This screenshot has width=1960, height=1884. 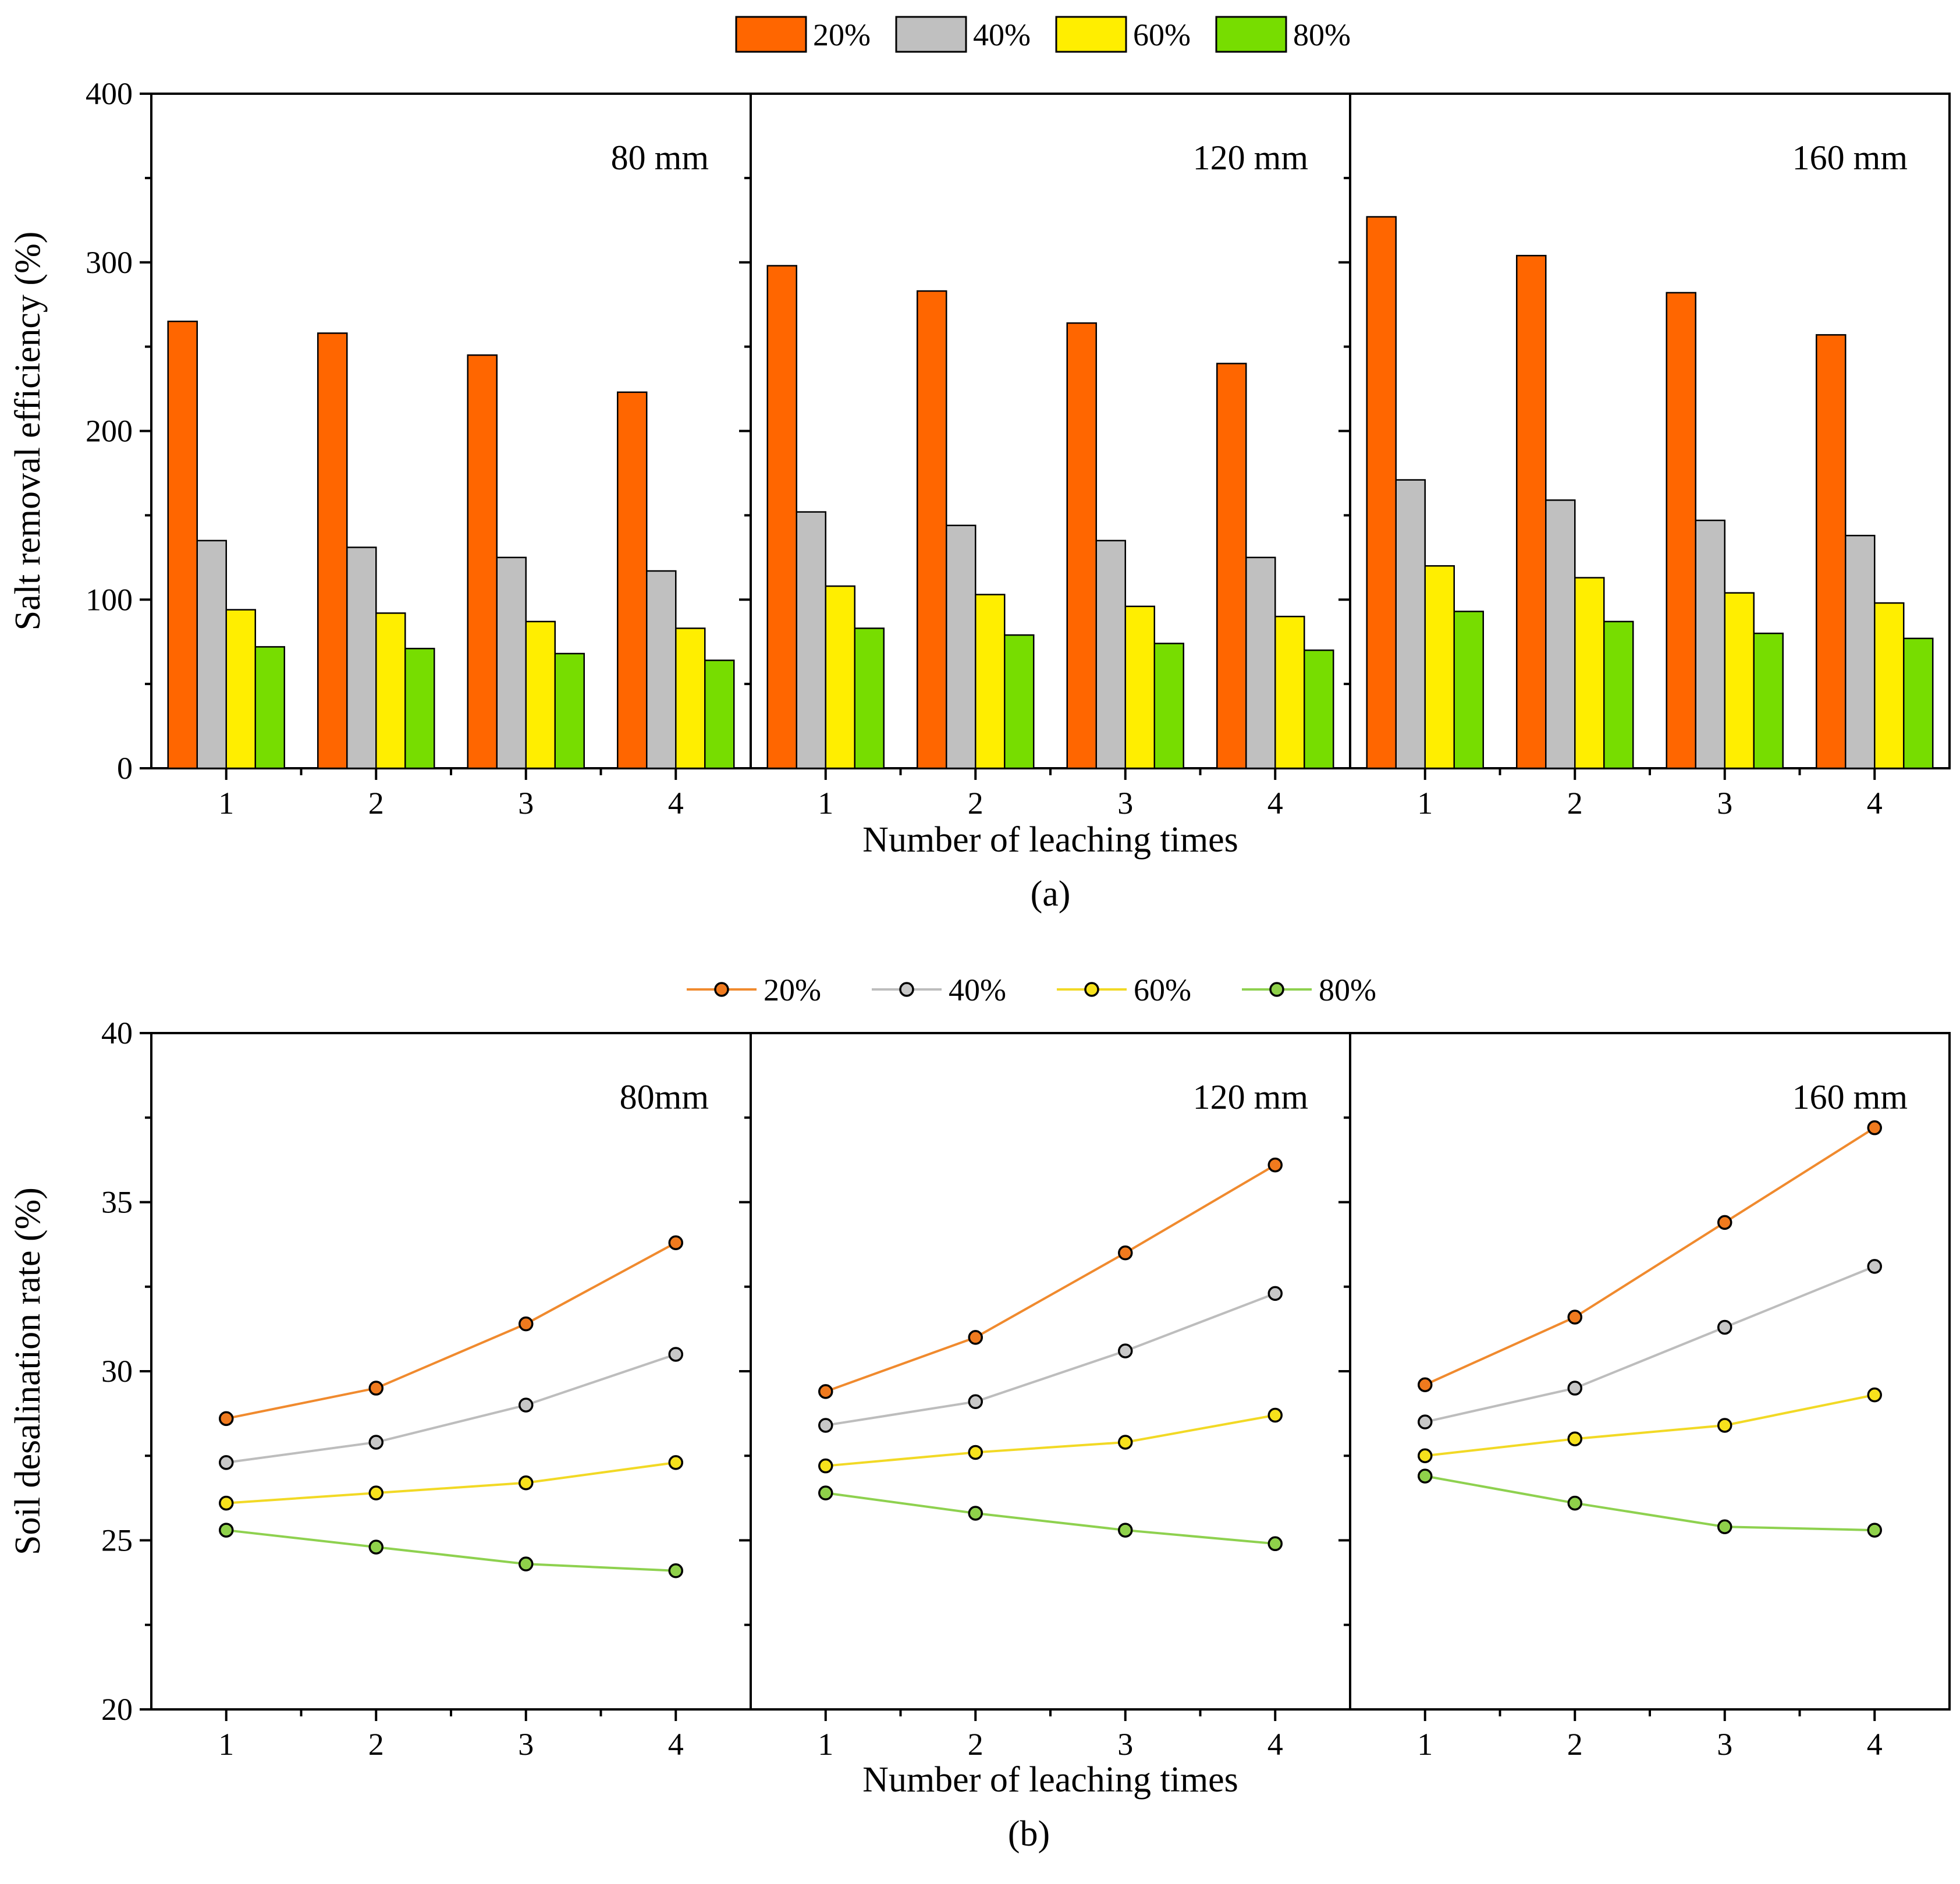 What do you see at coordinates (117, 1709) in the screenshot?
I see `y-tick-label: 20` at bounding box center [117, 1709].